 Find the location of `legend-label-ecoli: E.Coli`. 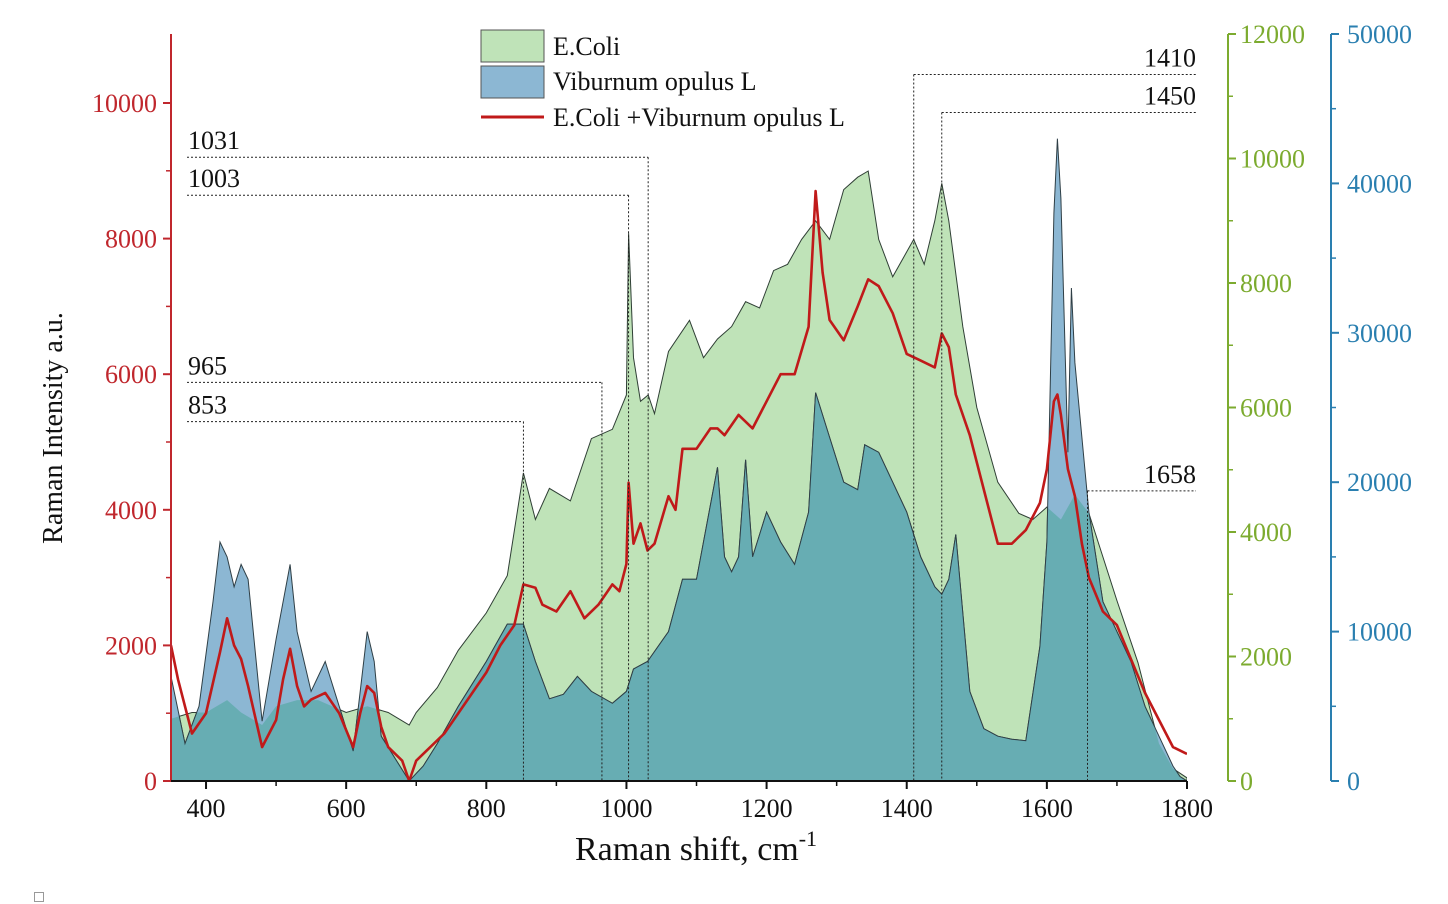

legend-label-ecoli: E.Coli is located at coordinates (586, 46).